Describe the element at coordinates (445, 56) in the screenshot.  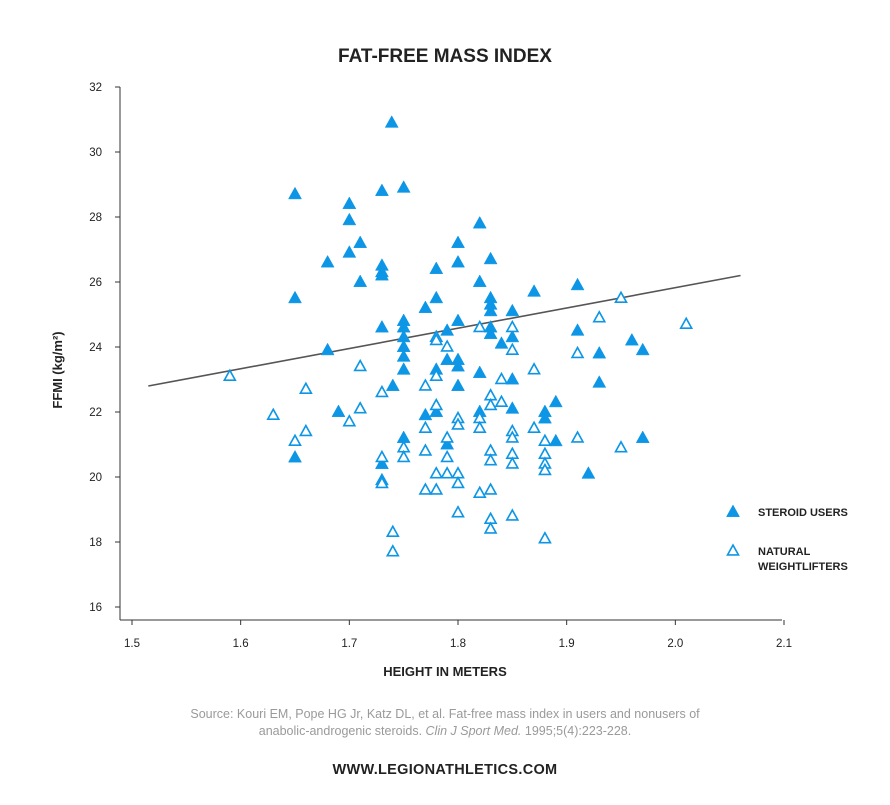
I see `chart-title: FAT-FREE MASS INDEX` at that location.